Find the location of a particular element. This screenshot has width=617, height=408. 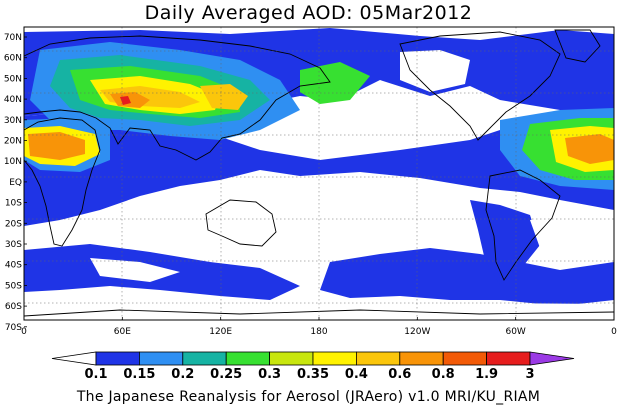

coastline-greenland is located at coordinates (577, 46).